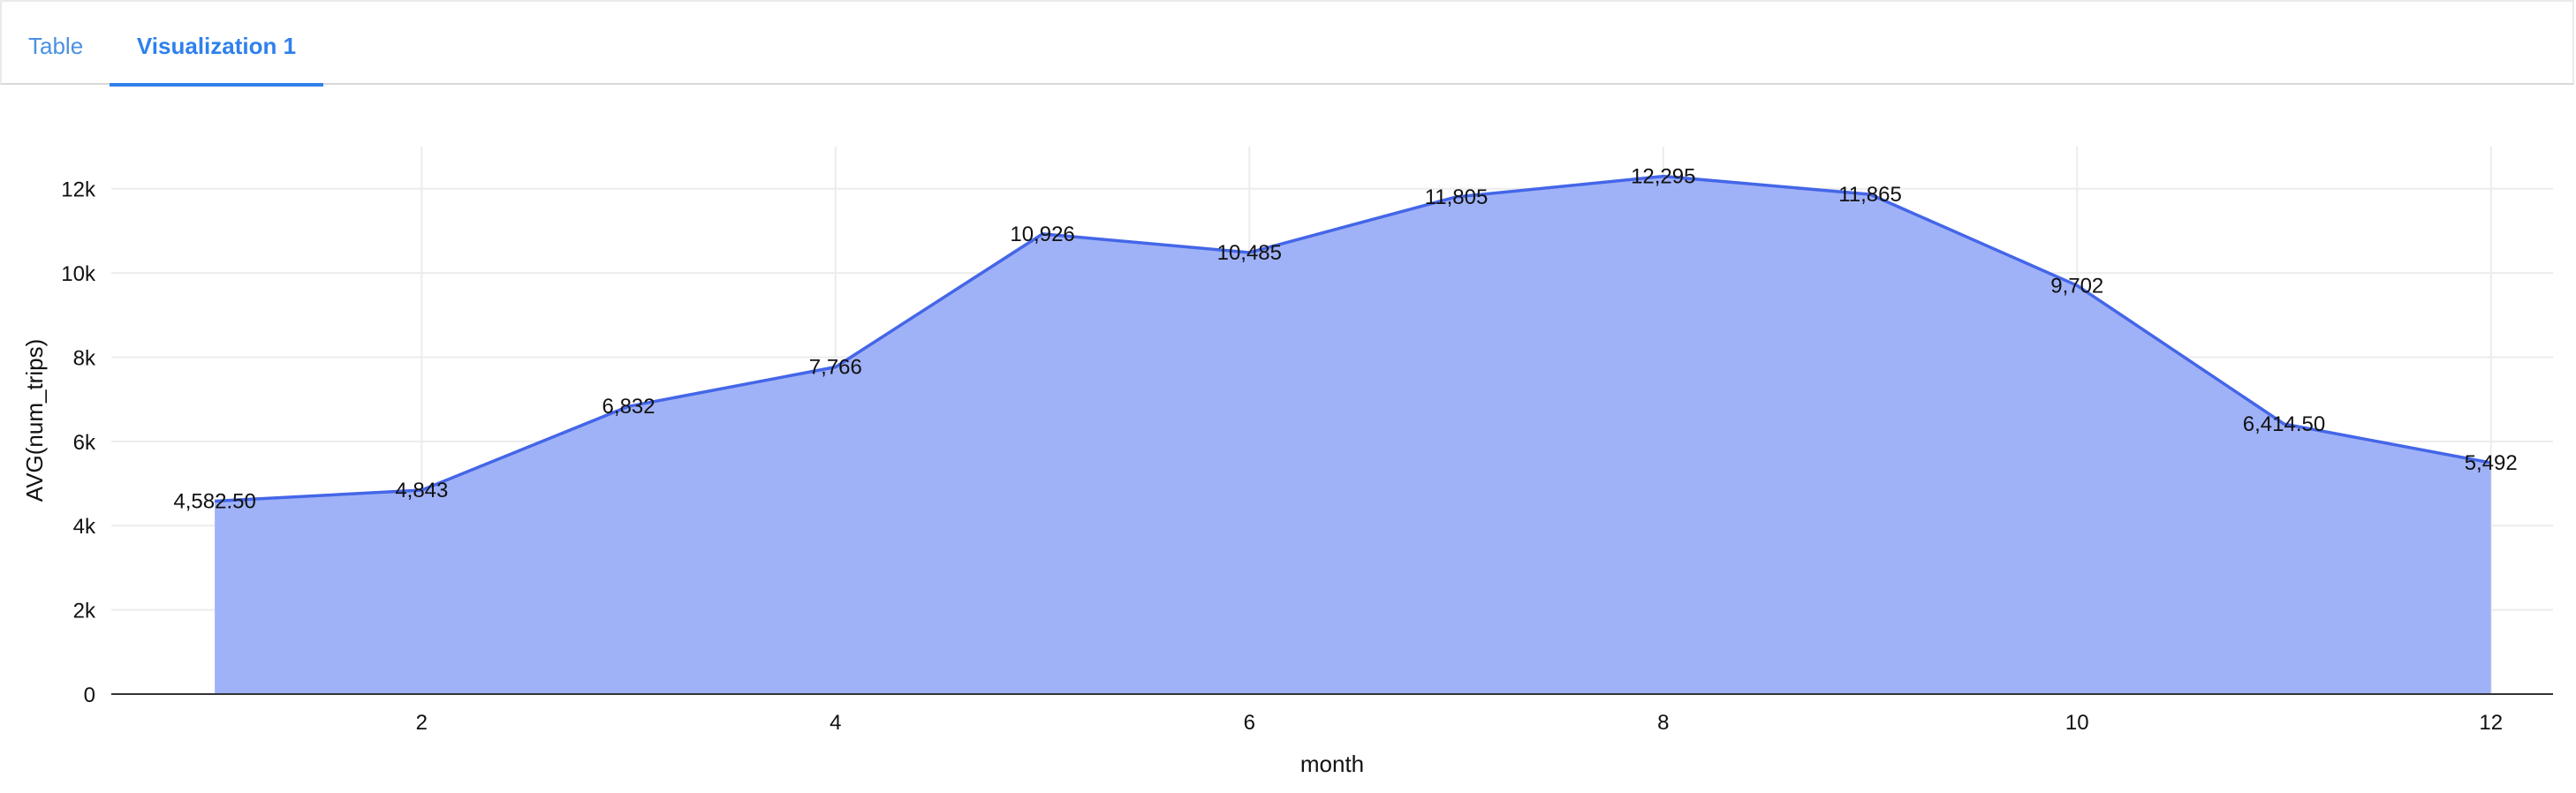 The image size is (2576, 793). I want to click on x-axis-label: month, so click(1332, 764).